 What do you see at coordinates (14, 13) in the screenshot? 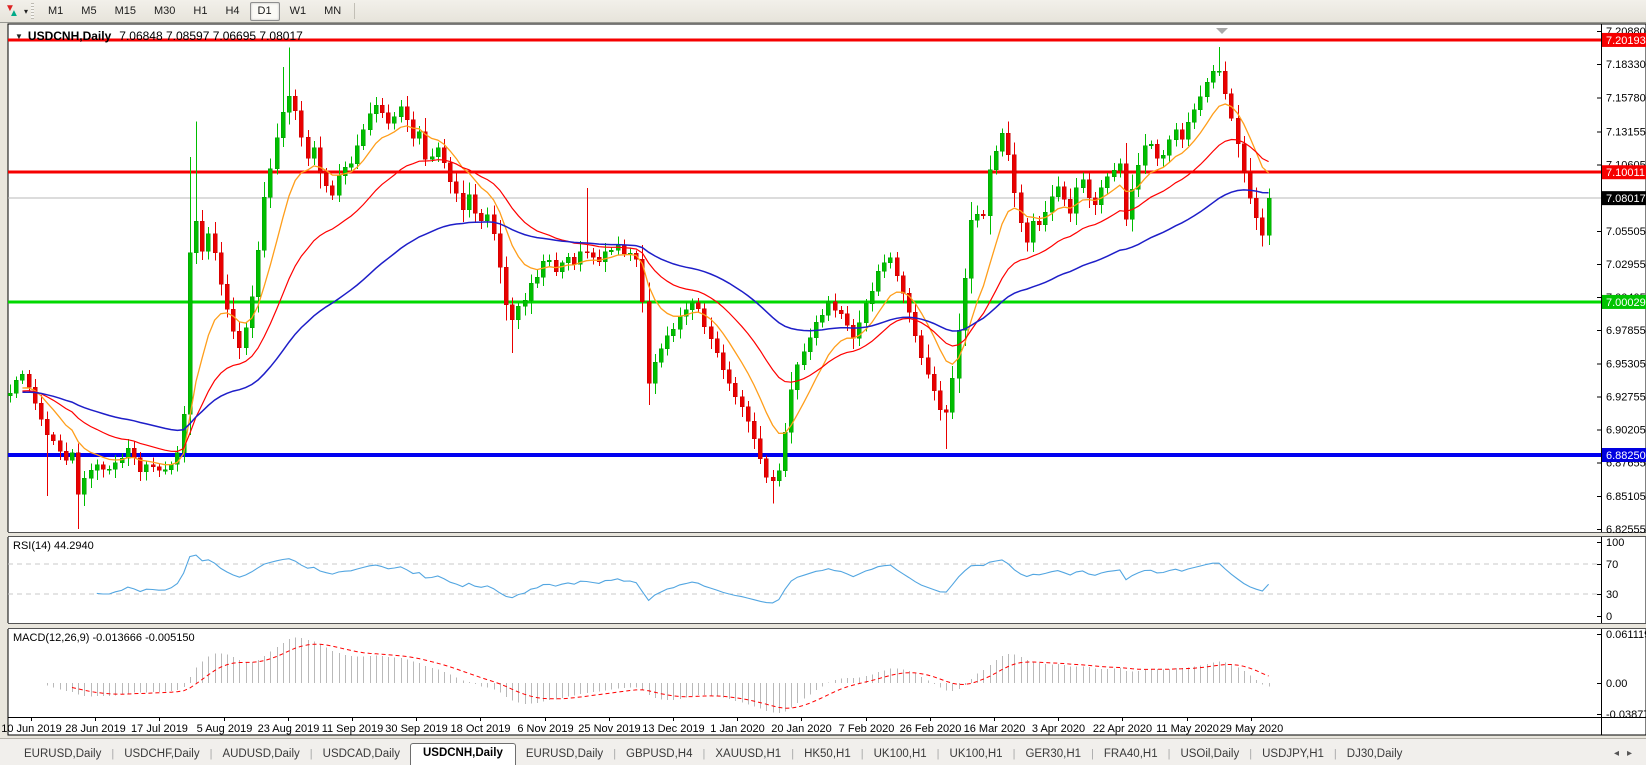
I see `green-arrow-glyph: ▲` at bounding box center [14, 13].